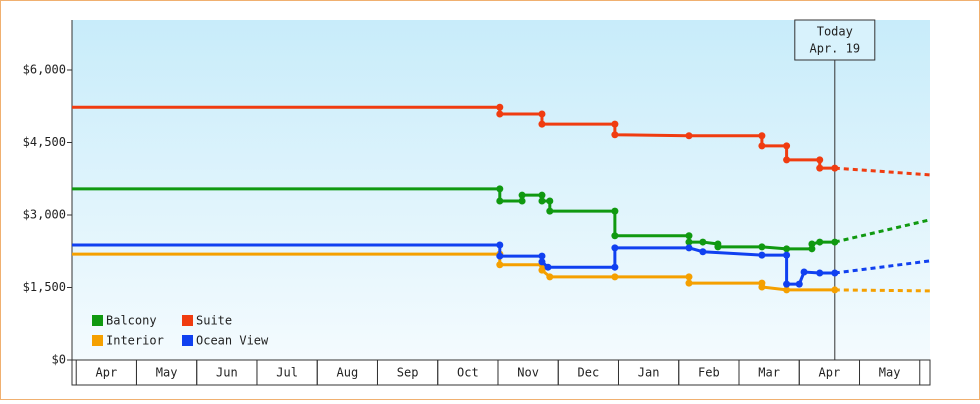 The width and height of the screenshot is (980, 404). What do you see at coordinates (835, 49) in the screenshot?
I see `today-label: Apr. 19` at bounding box center [835, 49].